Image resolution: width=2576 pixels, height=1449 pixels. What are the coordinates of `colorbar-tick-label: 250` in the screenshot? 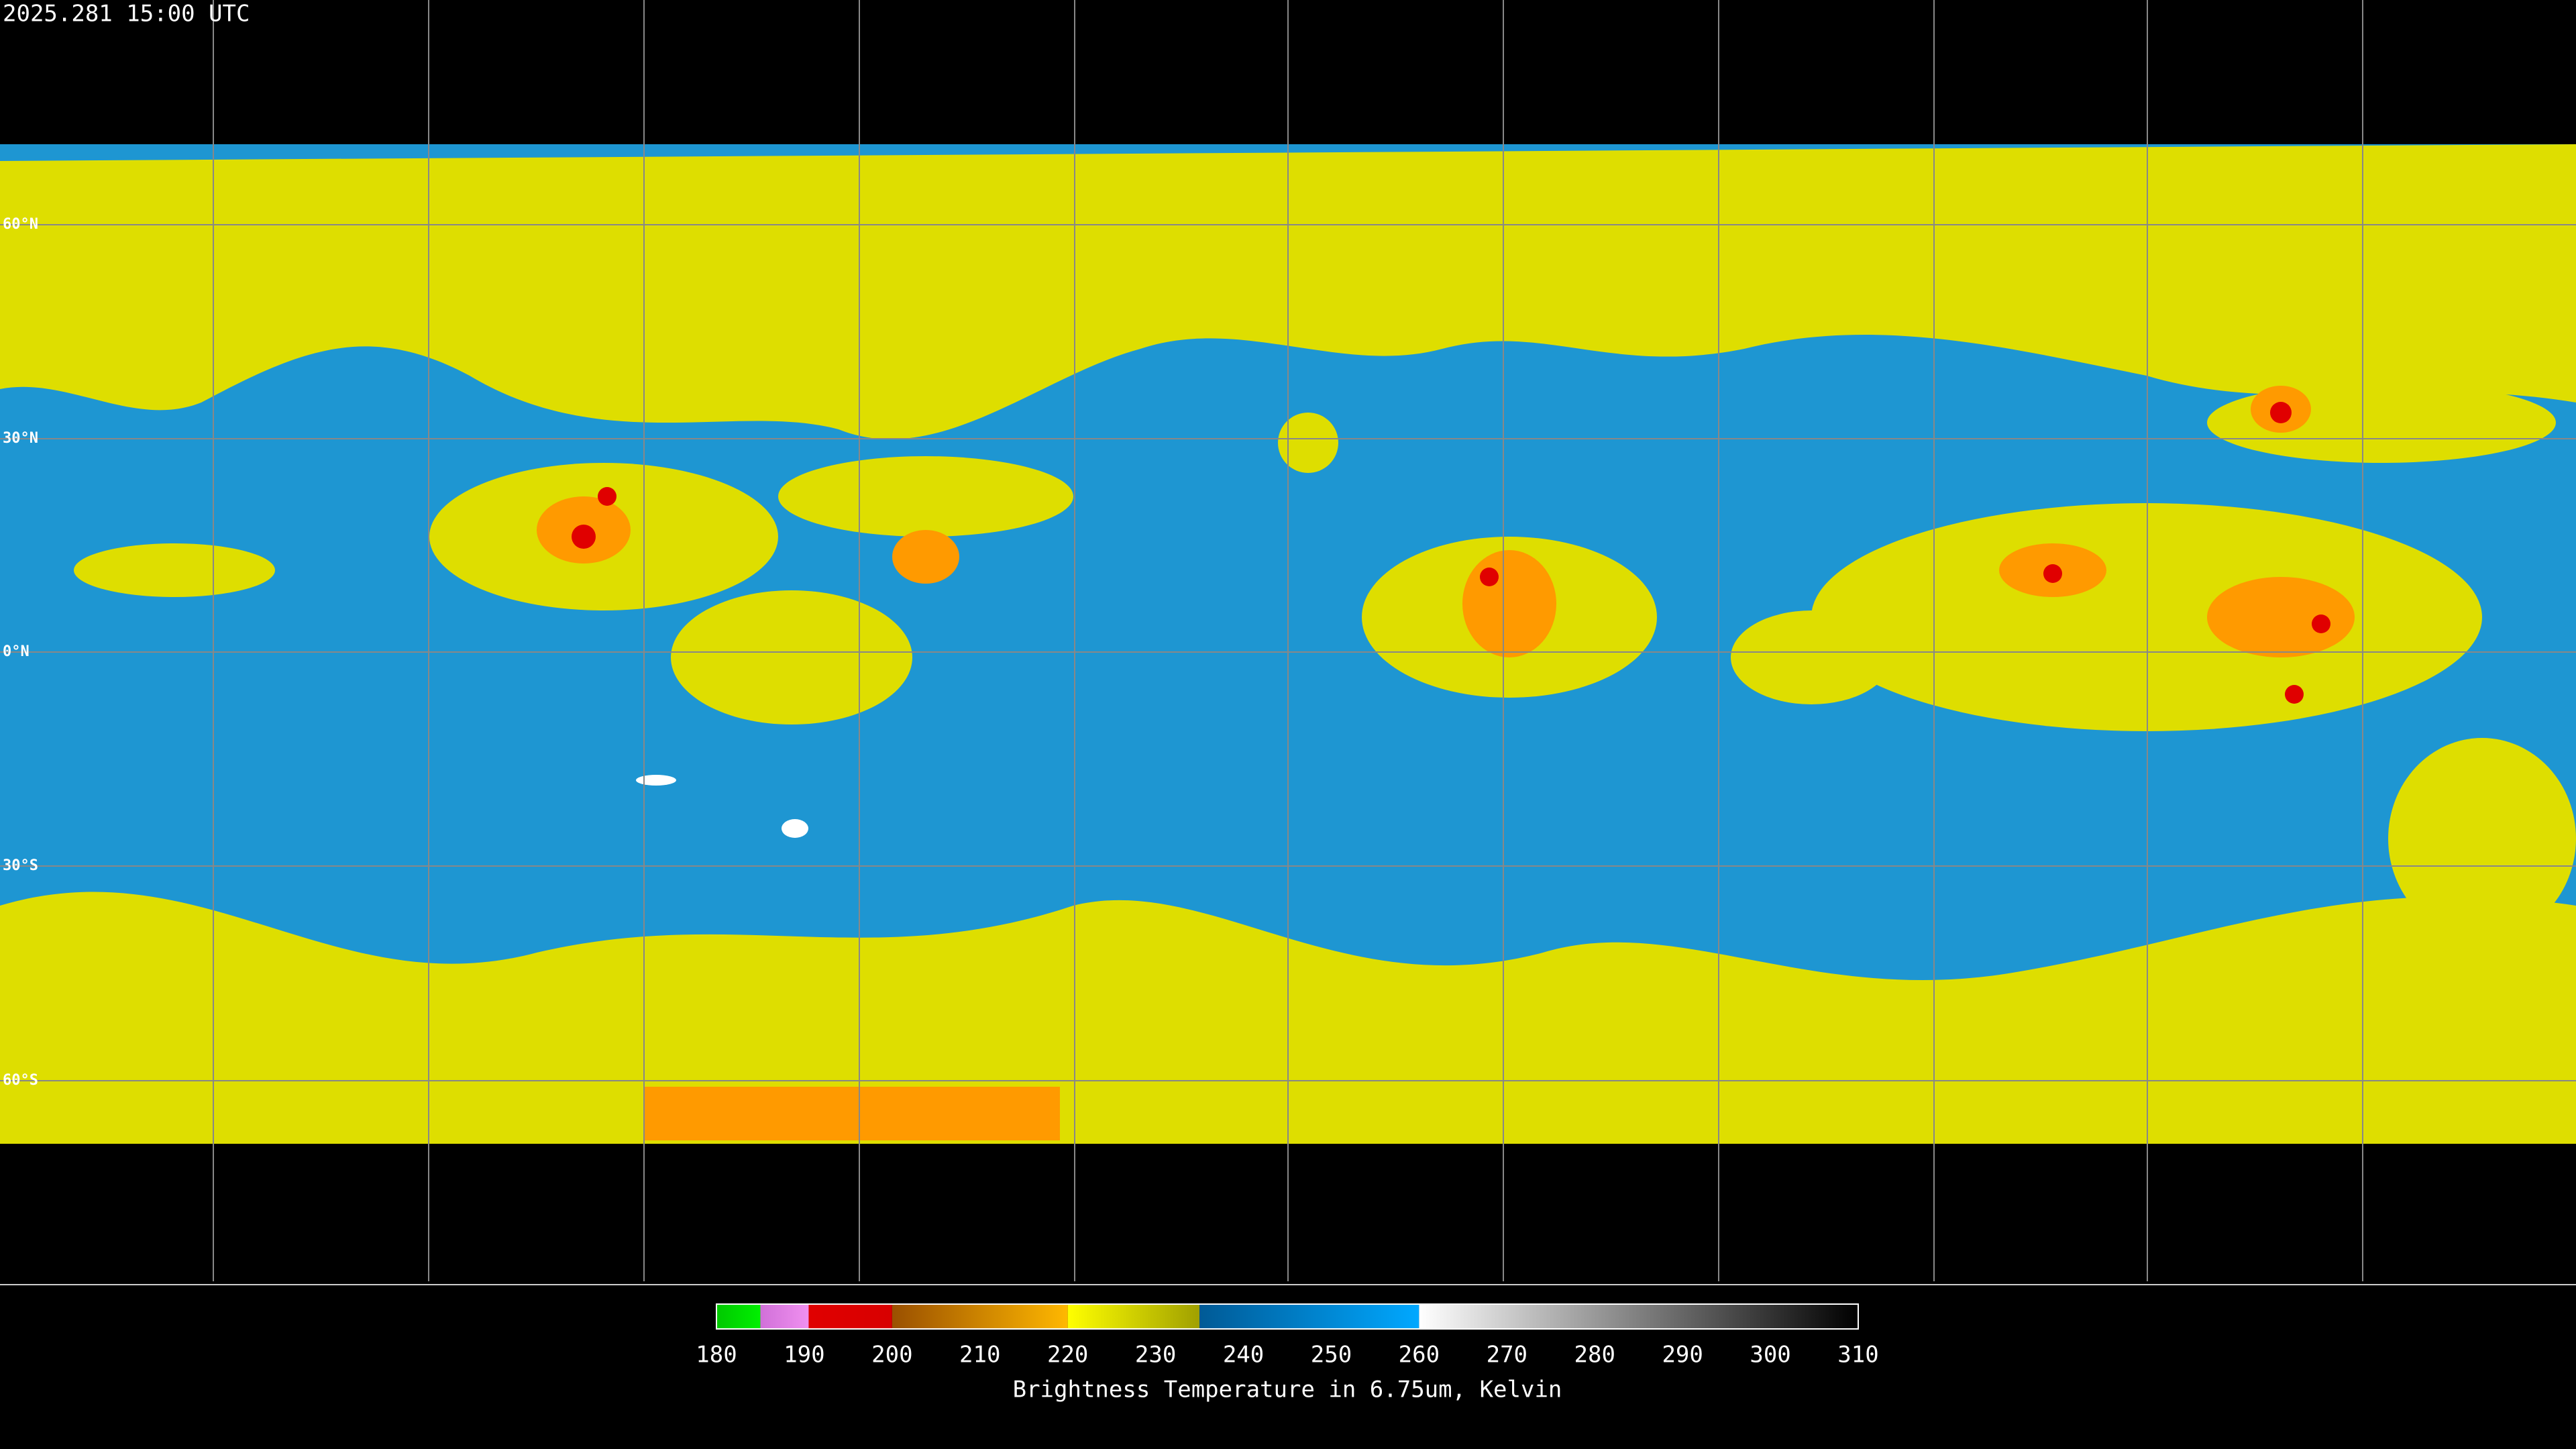 It's located at (1331, 1355).